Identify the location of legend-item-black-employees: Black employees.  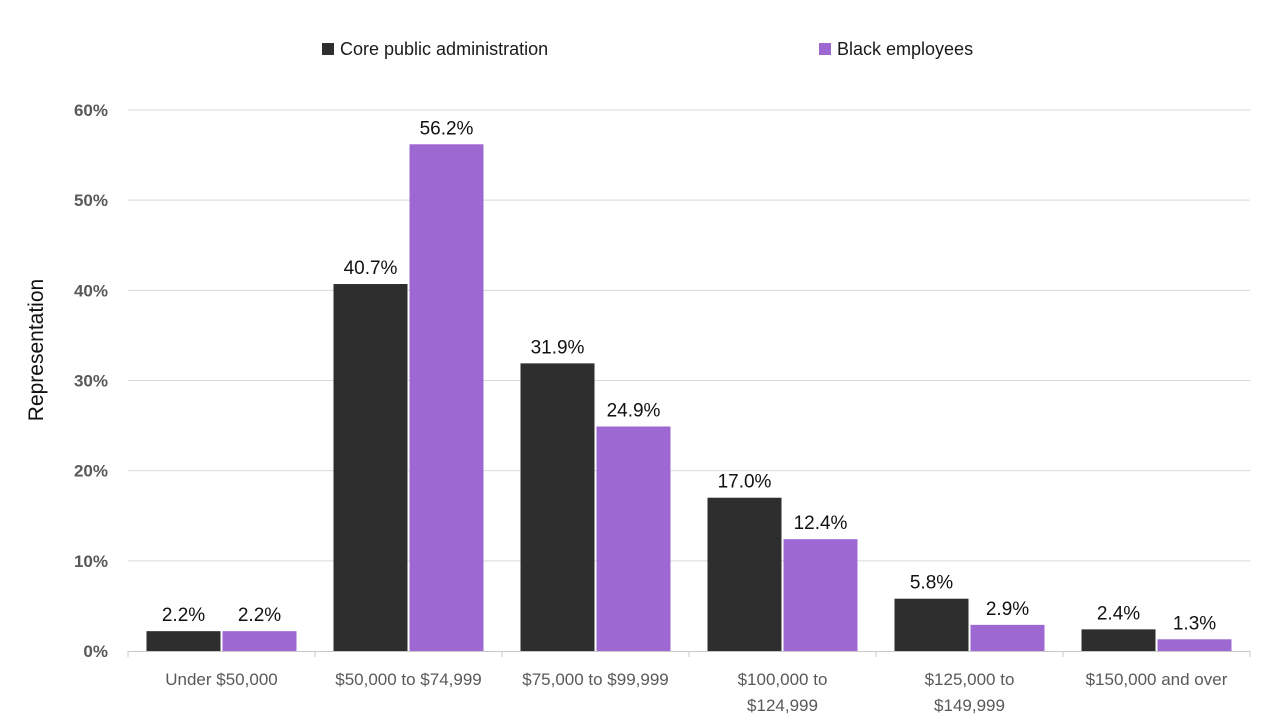
(896, 49).